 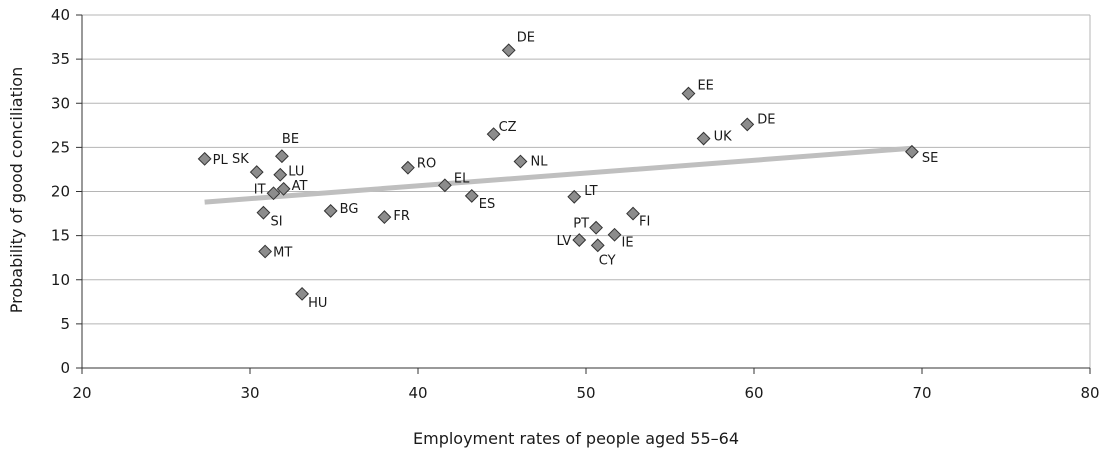 What do you see at coordinates (265, 251) in the screenshot?
I see `data-point-mt` at bounding box center [265, 251].